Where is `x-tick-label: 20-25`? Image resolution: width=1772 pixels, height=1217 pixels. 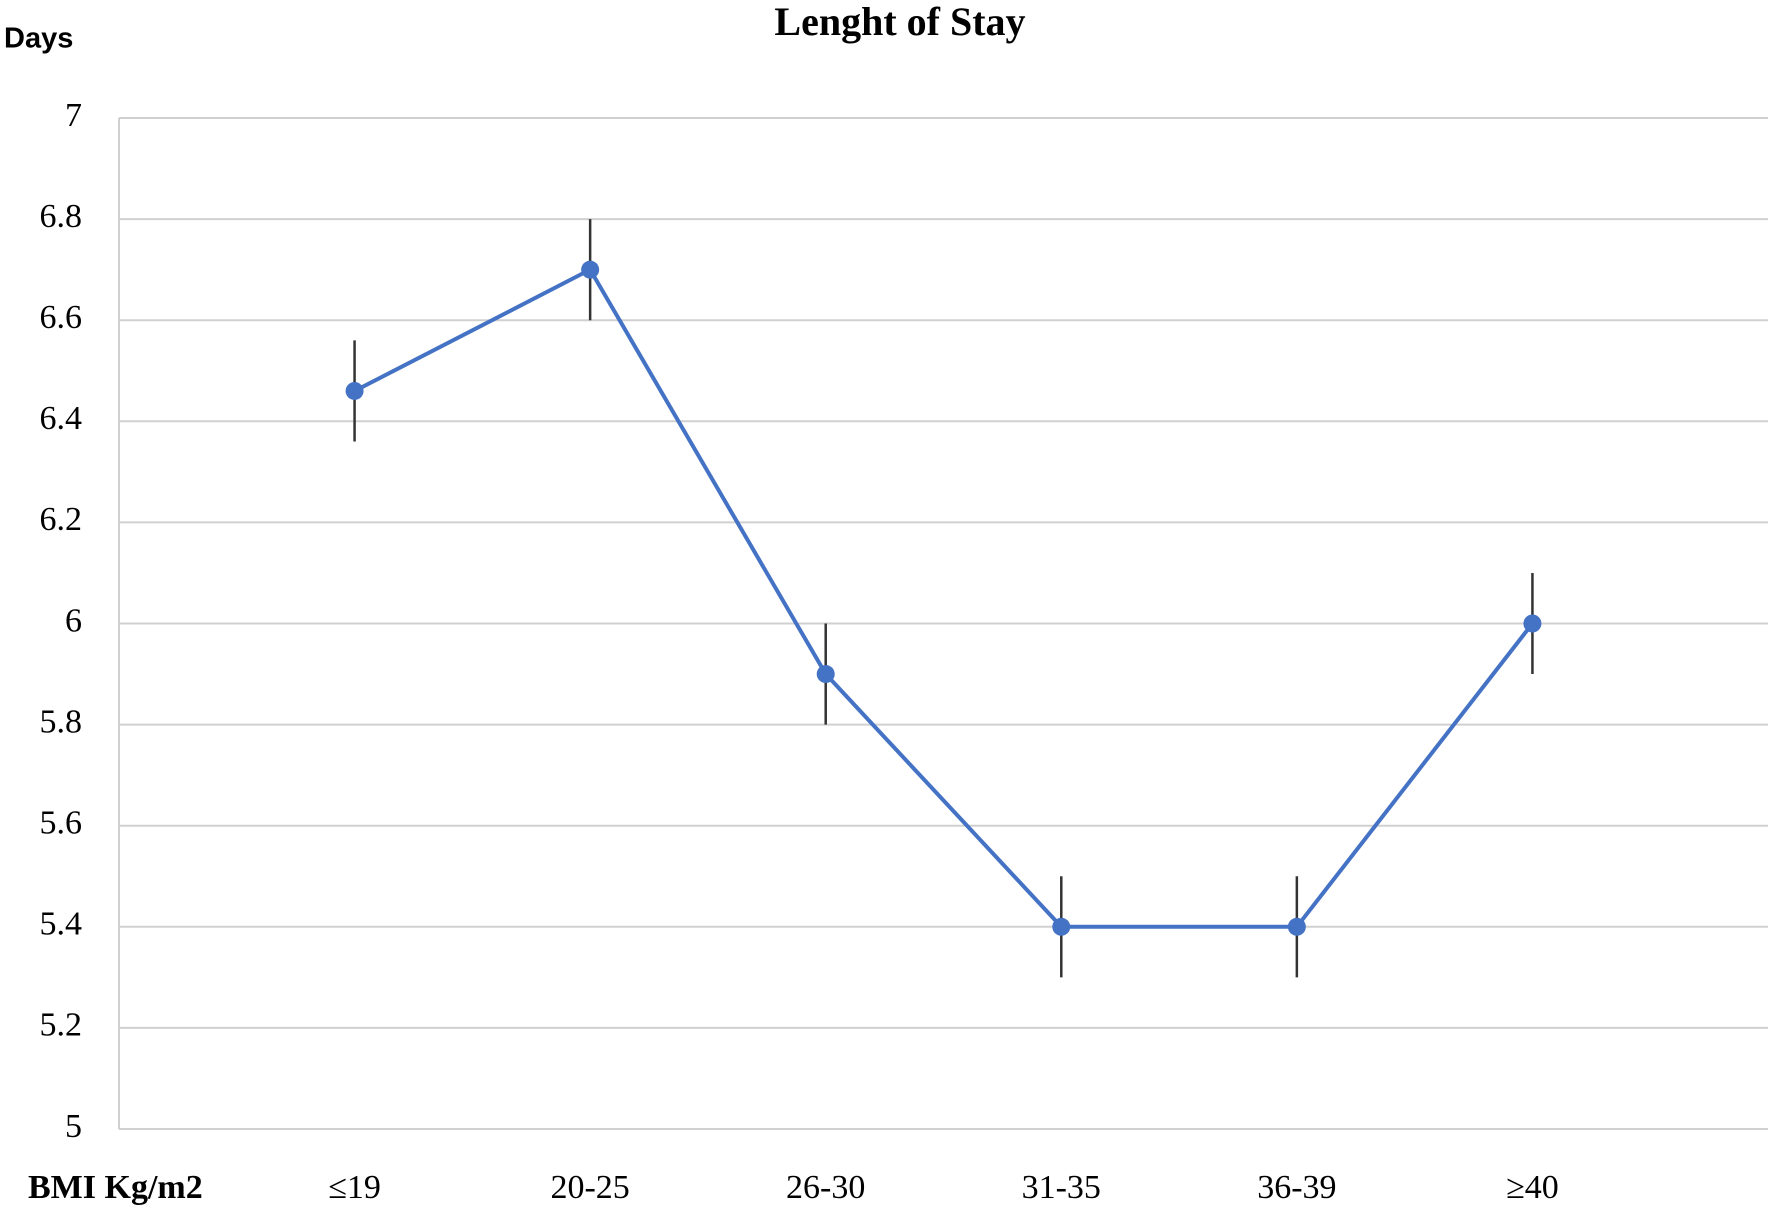 x-tick-label: 20-25 is located at coordinates (589, 1187).